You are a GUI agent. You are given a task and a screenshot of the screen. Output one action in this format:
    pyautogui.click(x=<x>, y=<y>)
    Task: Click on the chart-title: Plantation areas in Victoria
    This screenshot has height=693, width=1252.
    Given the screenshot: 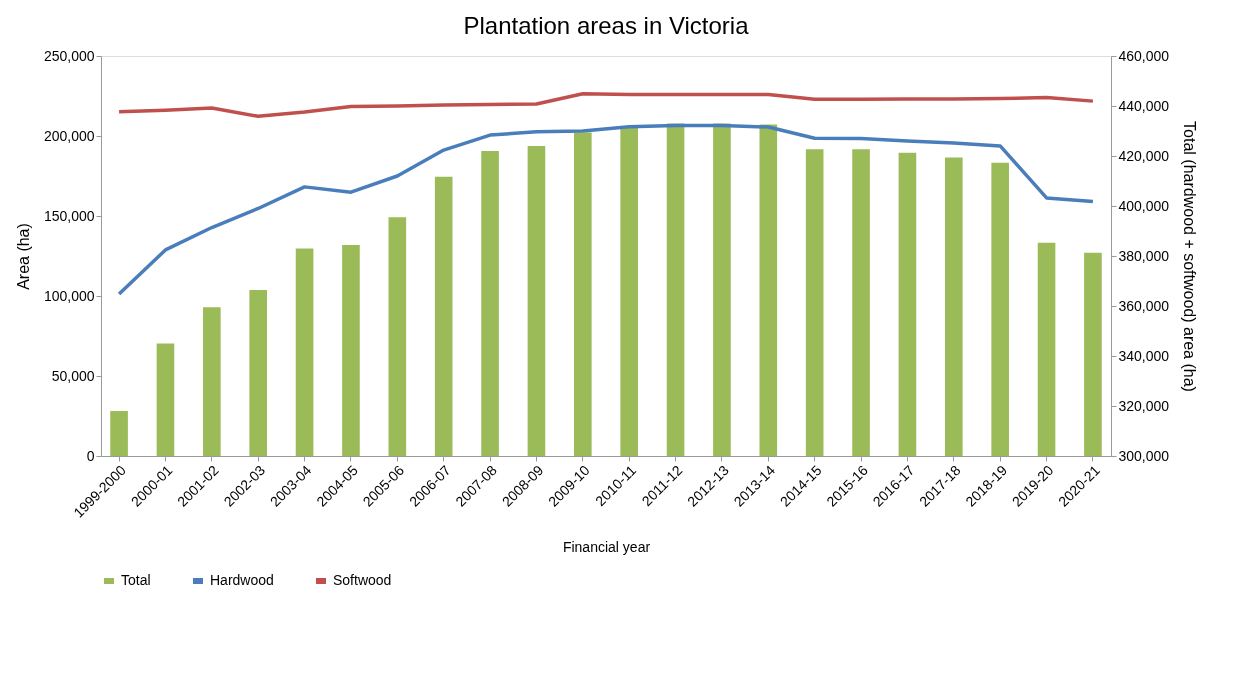 What is the action you would take?
    pyautogui.click(x=606, y=25)
    